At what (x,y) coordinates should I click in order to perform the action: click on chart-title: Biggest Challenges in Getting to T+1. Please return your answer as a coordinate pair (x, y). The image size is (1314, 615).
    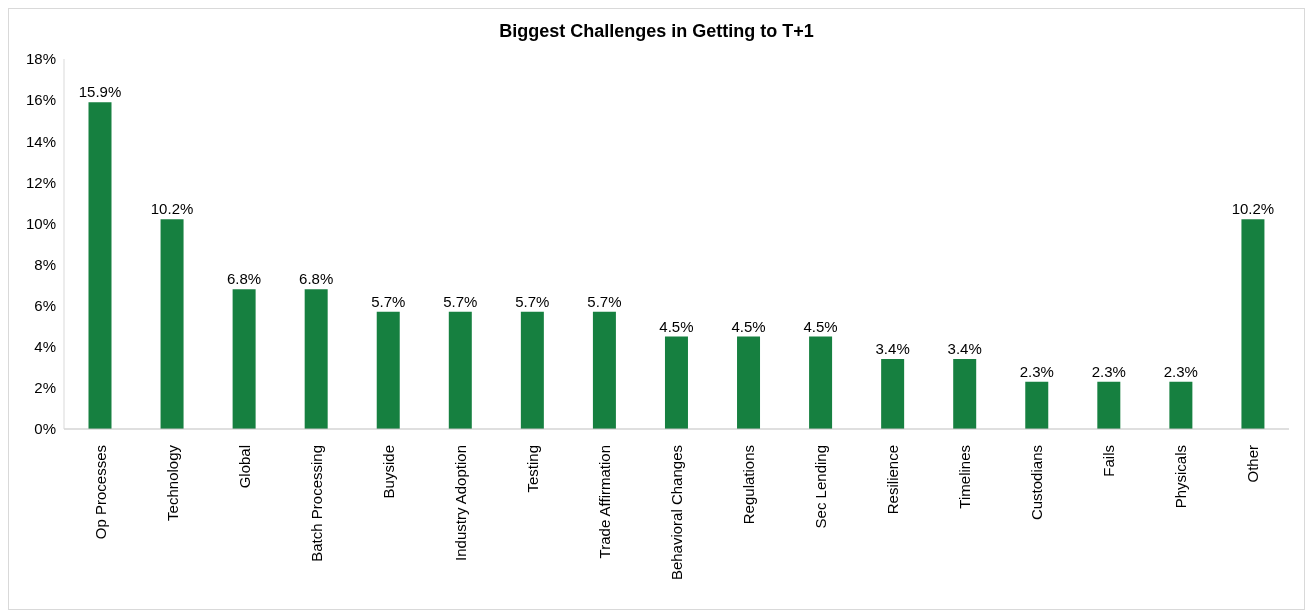
    Looking at the image, I should click on (656, 31).